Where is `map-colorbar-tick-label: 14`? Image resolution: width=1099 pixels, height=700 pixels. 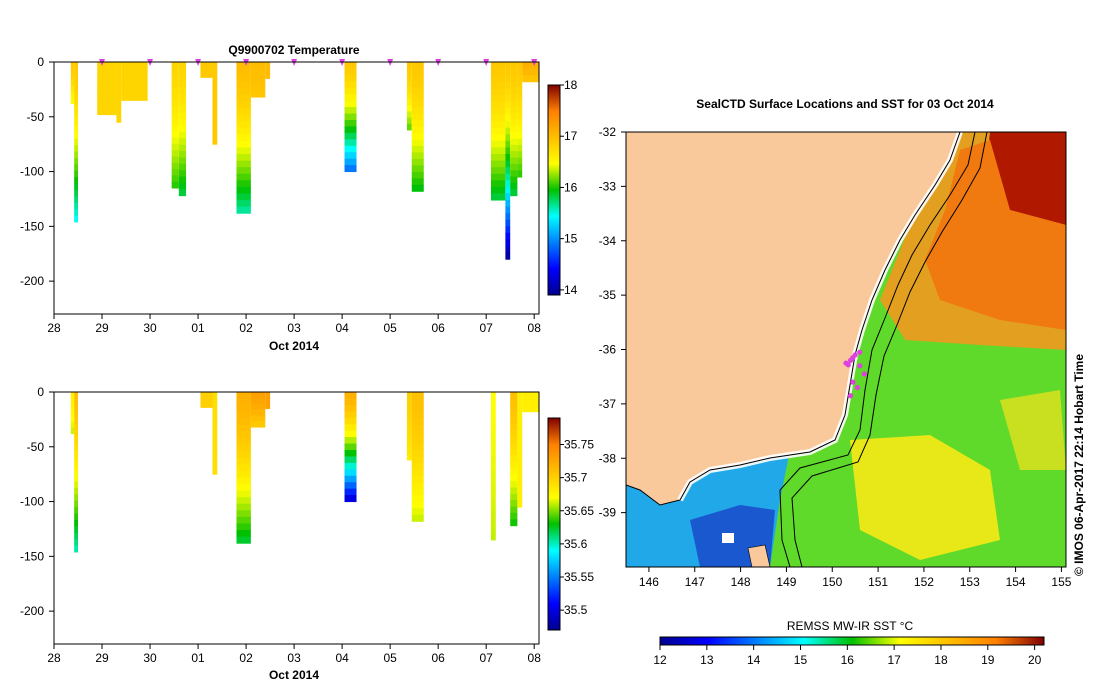
map-colorbar-tick-label: 14 is located at coordinates (754, 660).